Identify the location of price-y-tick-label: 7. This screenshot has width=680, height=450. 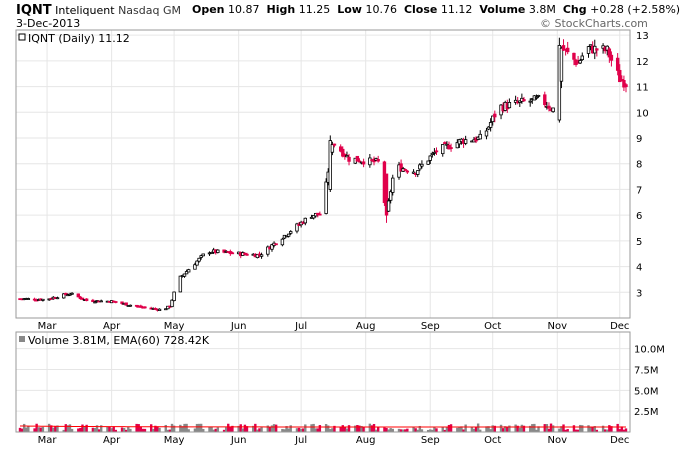
(639, 190).